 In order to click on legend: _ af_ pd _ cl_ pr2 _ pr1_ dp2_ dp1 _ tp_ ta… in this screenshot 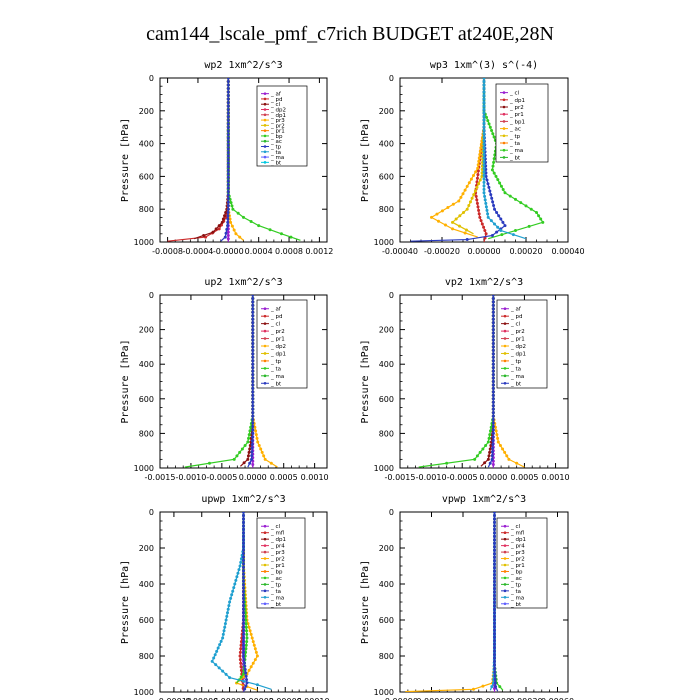, I will do `click(522, 344)`.